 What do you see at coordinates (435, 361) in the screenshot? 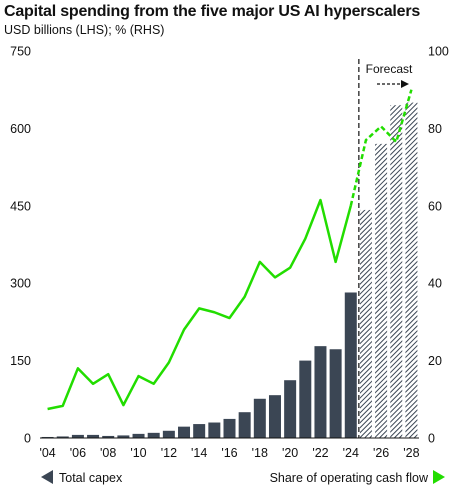
I see `y-right-tick-20: 20` at bounding box center [435, 361].